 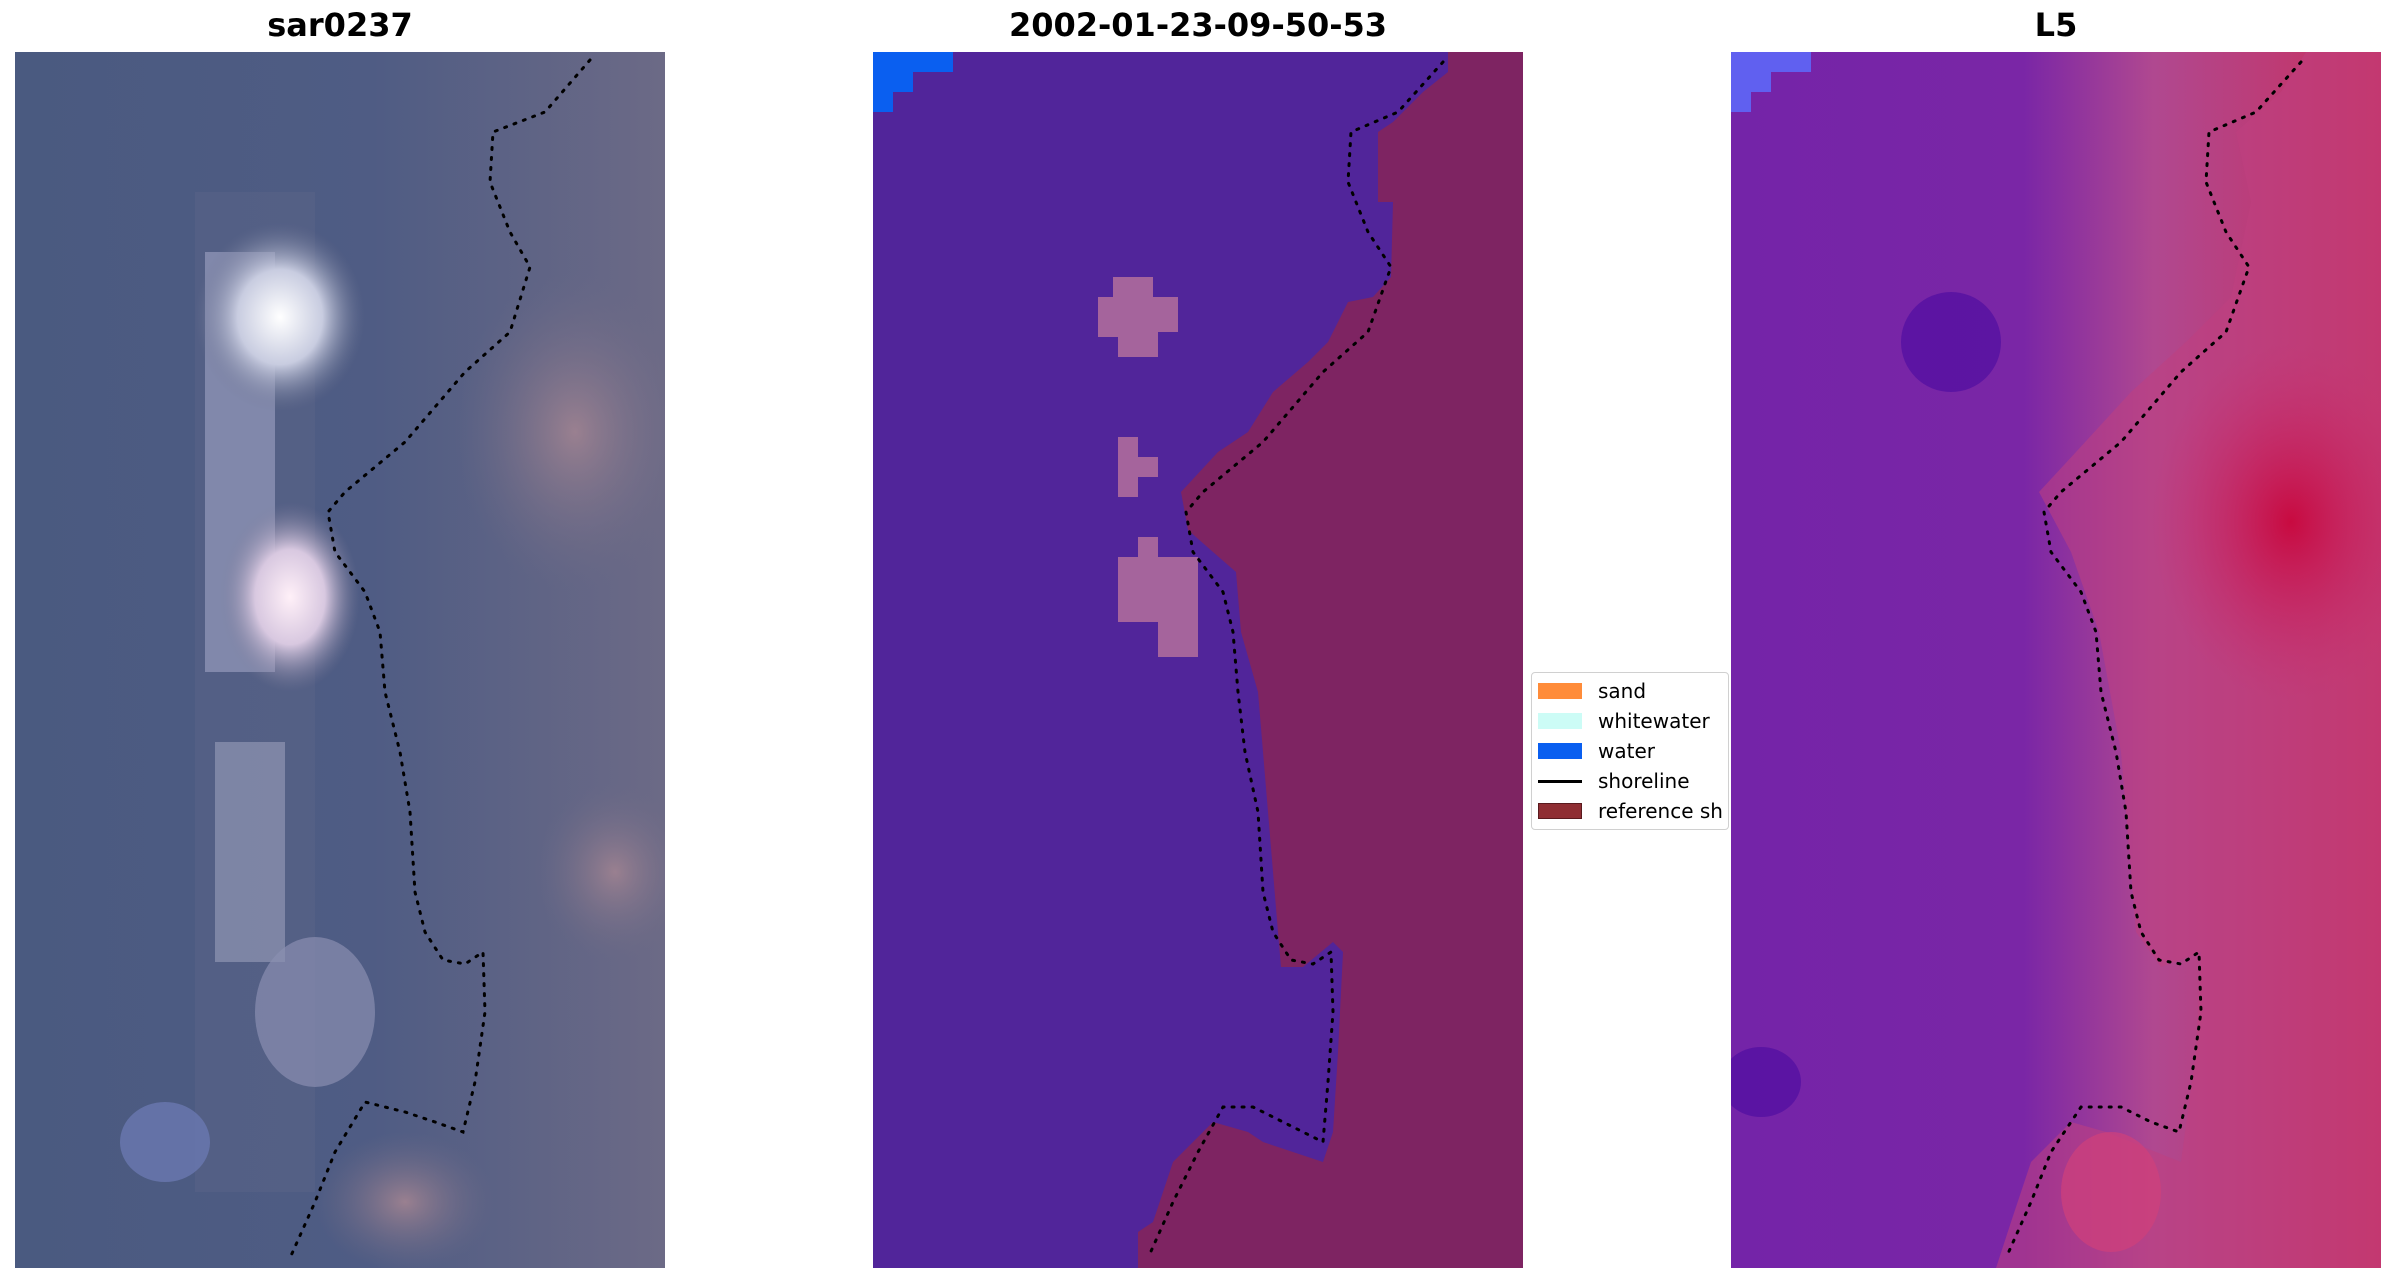 I want to click on panel-title-classification: 2002-01-23-09-50-53, so click(x=1198, y=25).